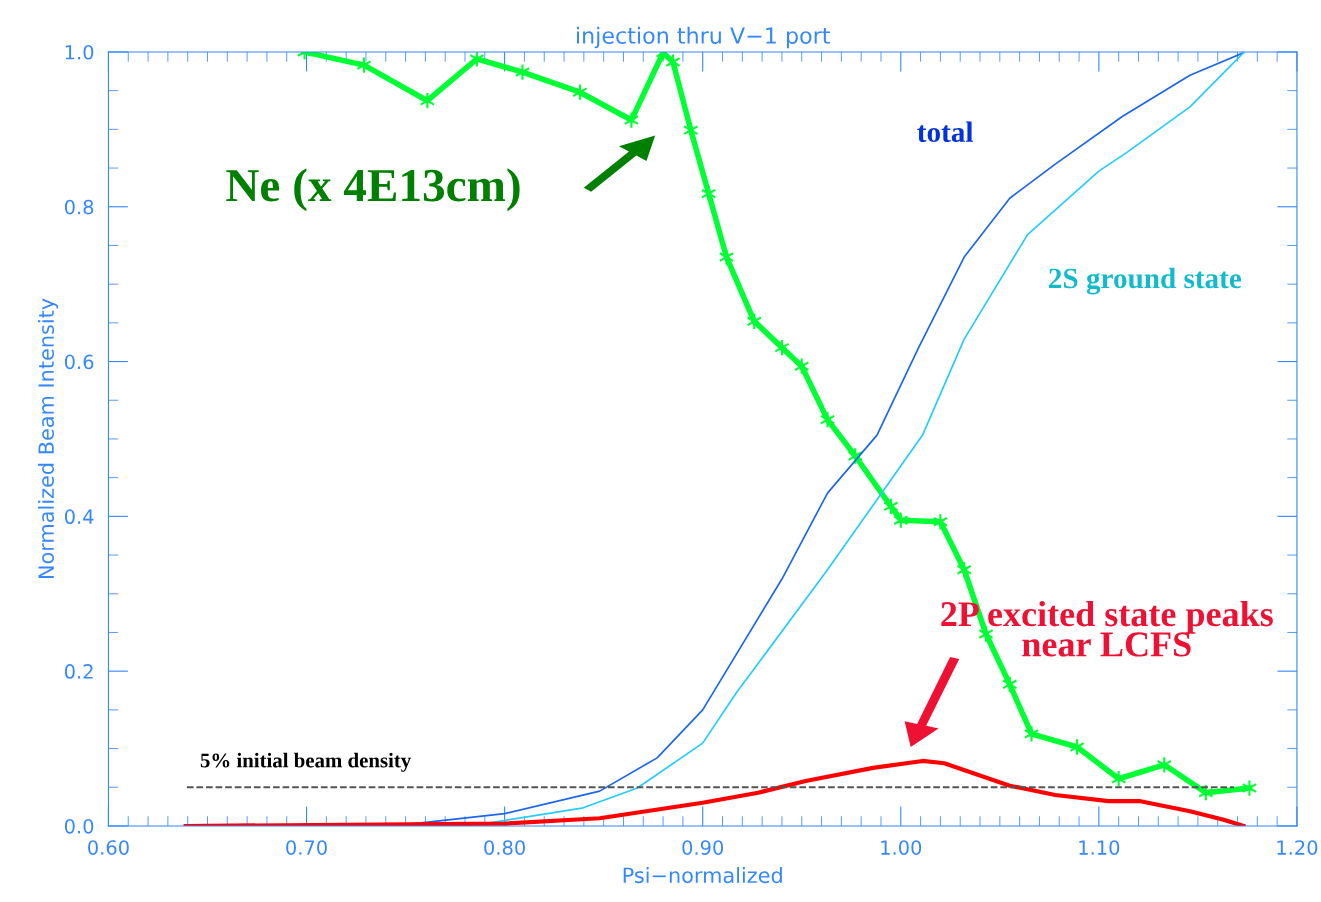 The height and width of the screenshot is (902, 1321). Describe the element at coordinates (79, 826) in the screenshot. I see `y-tick-label: 0.0` at that location.